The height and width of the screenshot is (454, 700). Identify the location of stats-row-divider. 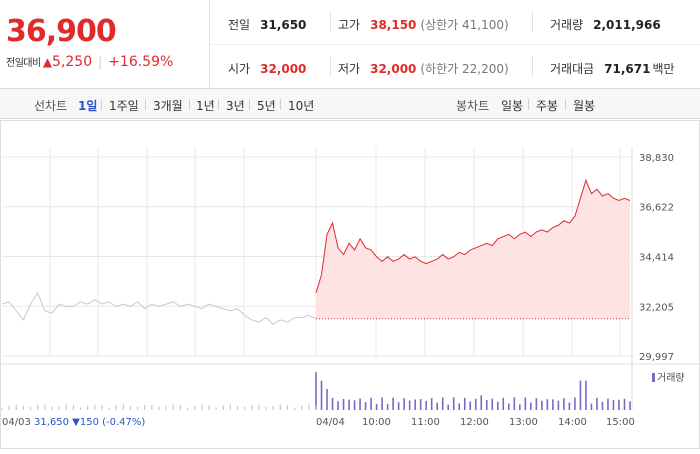
(455, 44).